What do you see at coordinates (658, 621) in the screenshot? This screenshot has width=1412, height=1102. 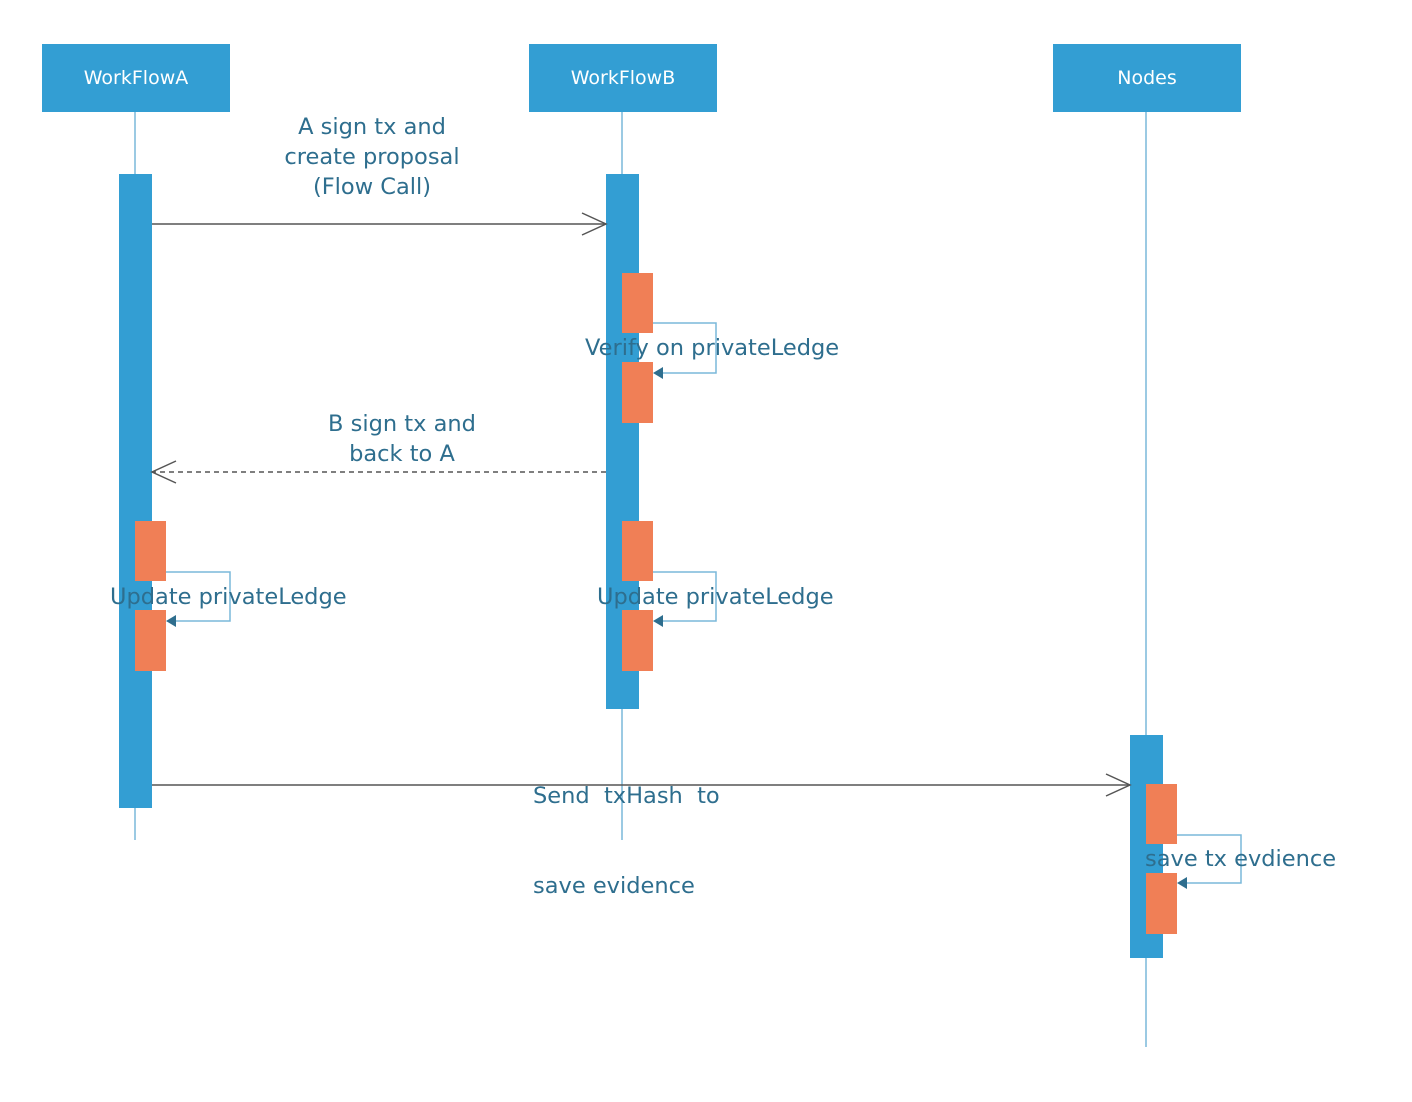 I see `arrowhead-b-update` at bounding box center [658, 621].